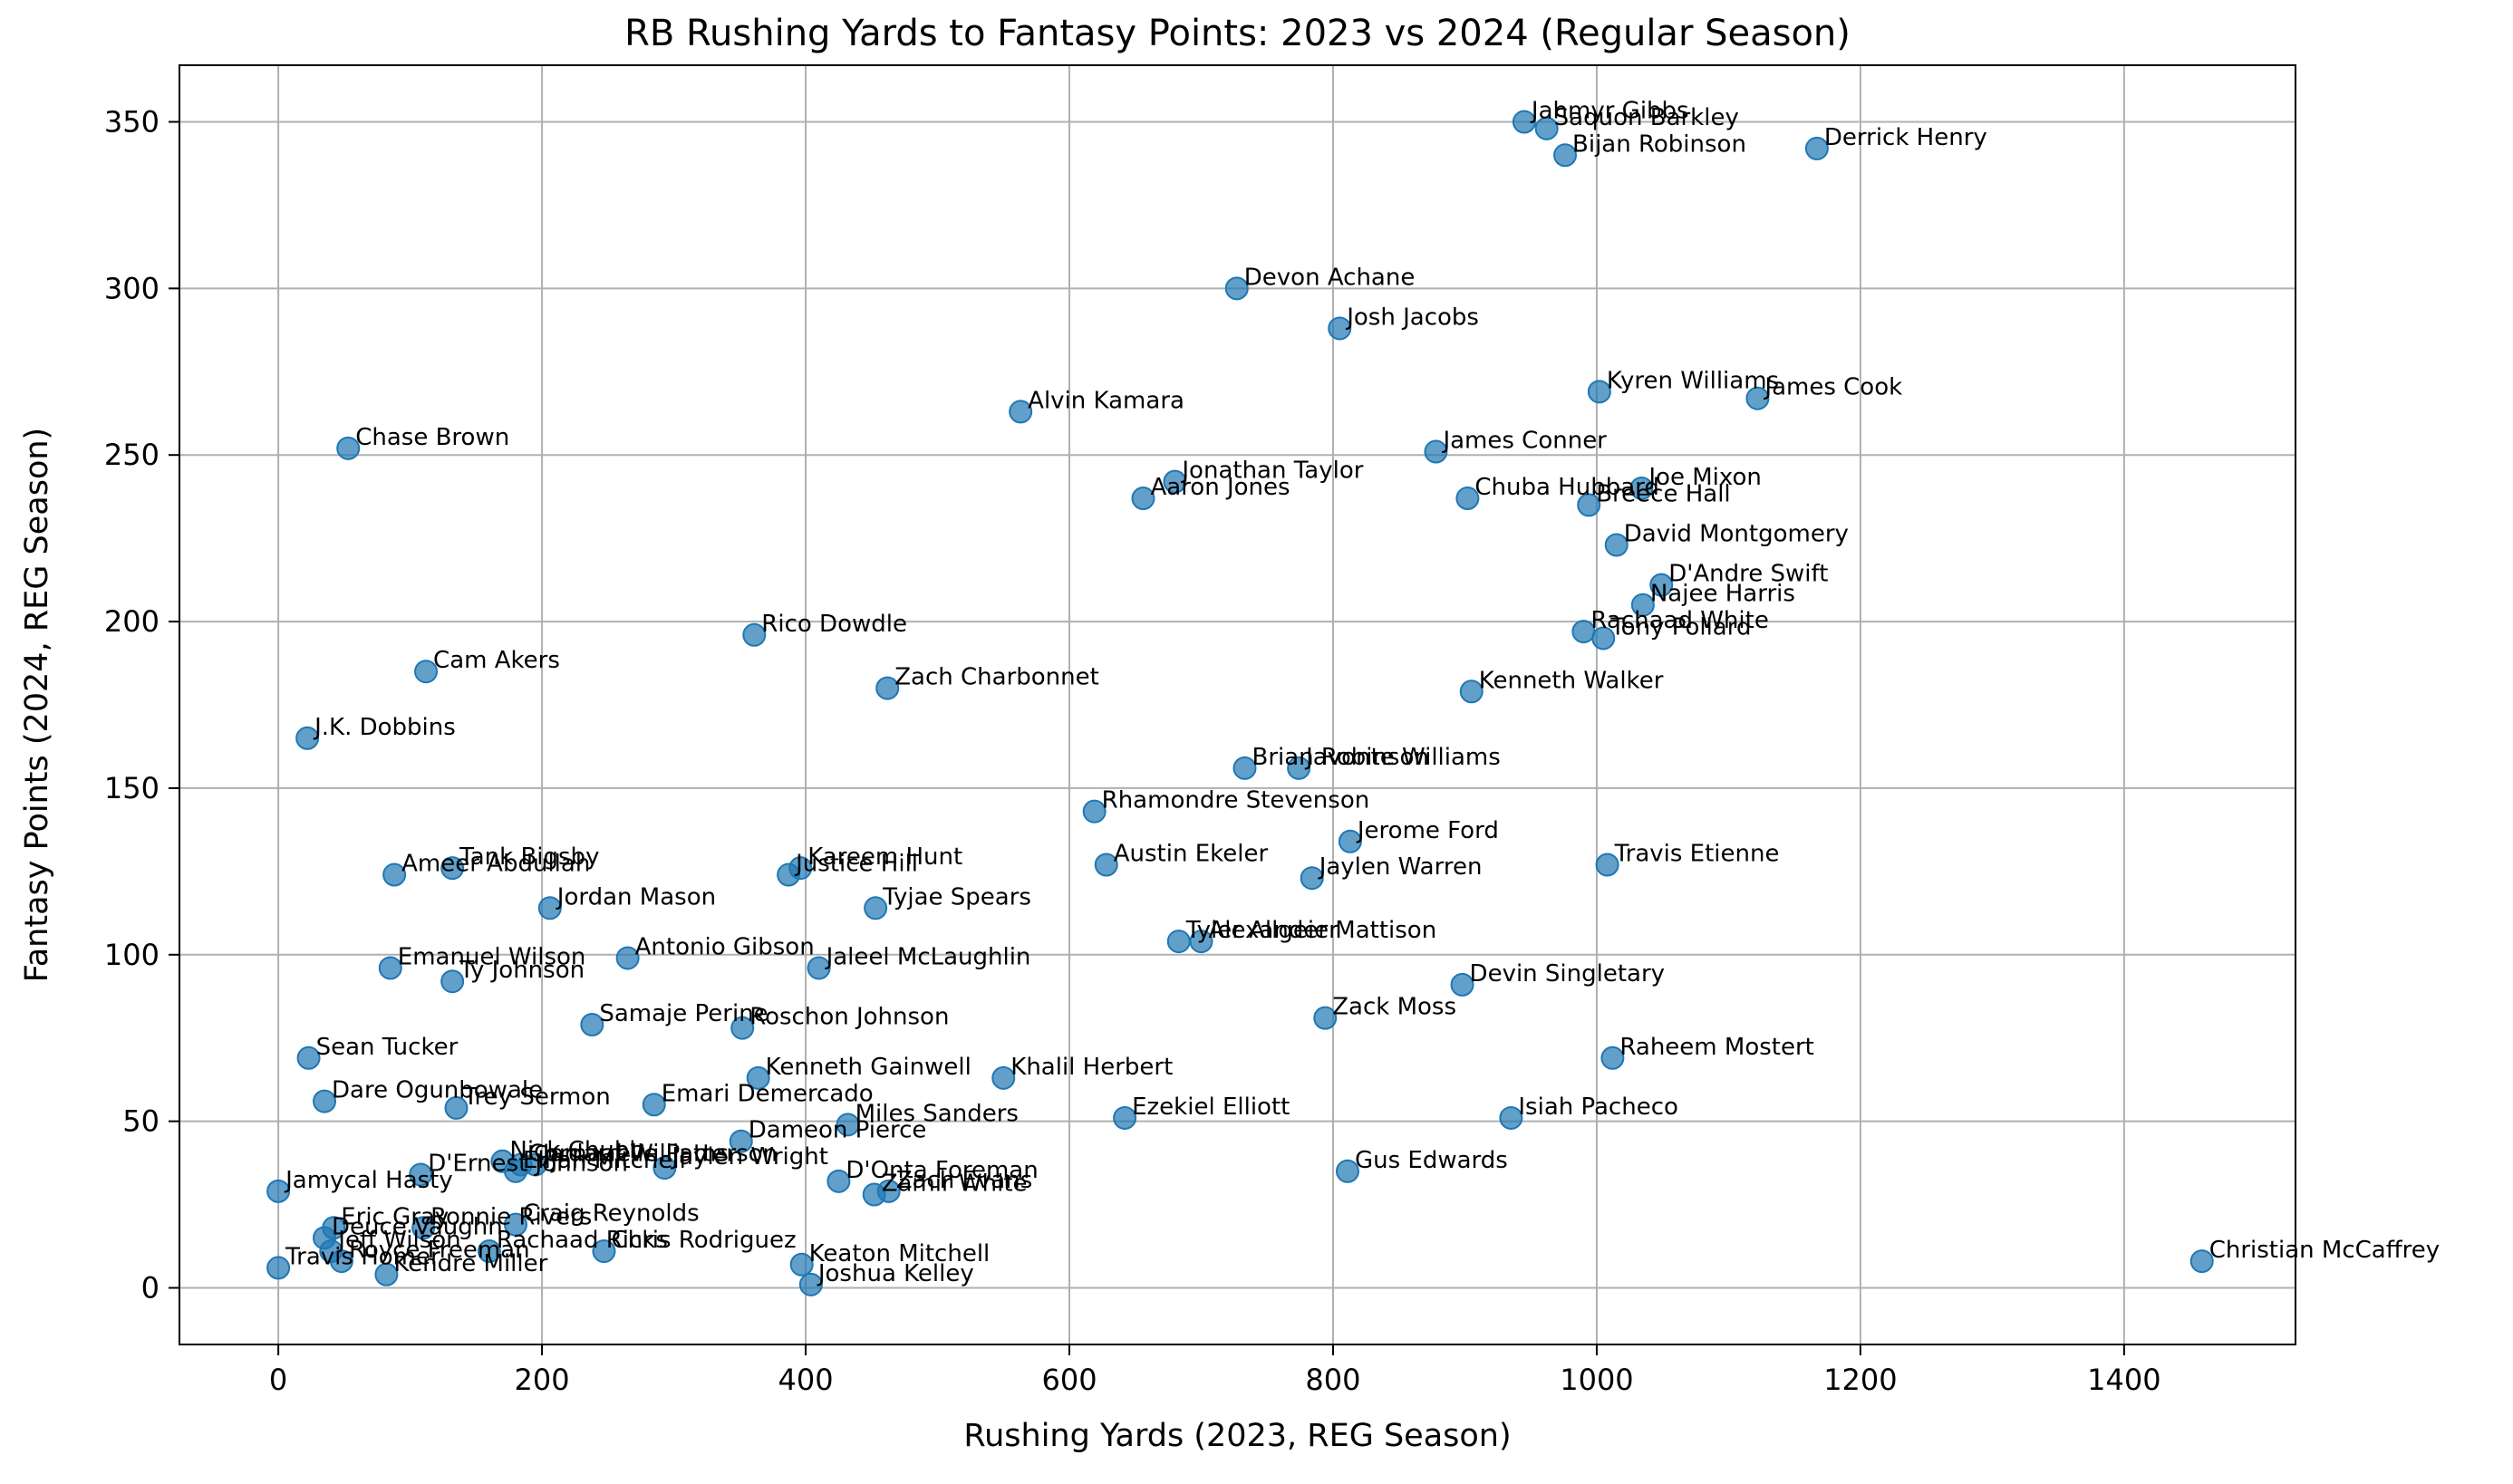  I want to click on y-tick-label: 350, so click(131, 123).